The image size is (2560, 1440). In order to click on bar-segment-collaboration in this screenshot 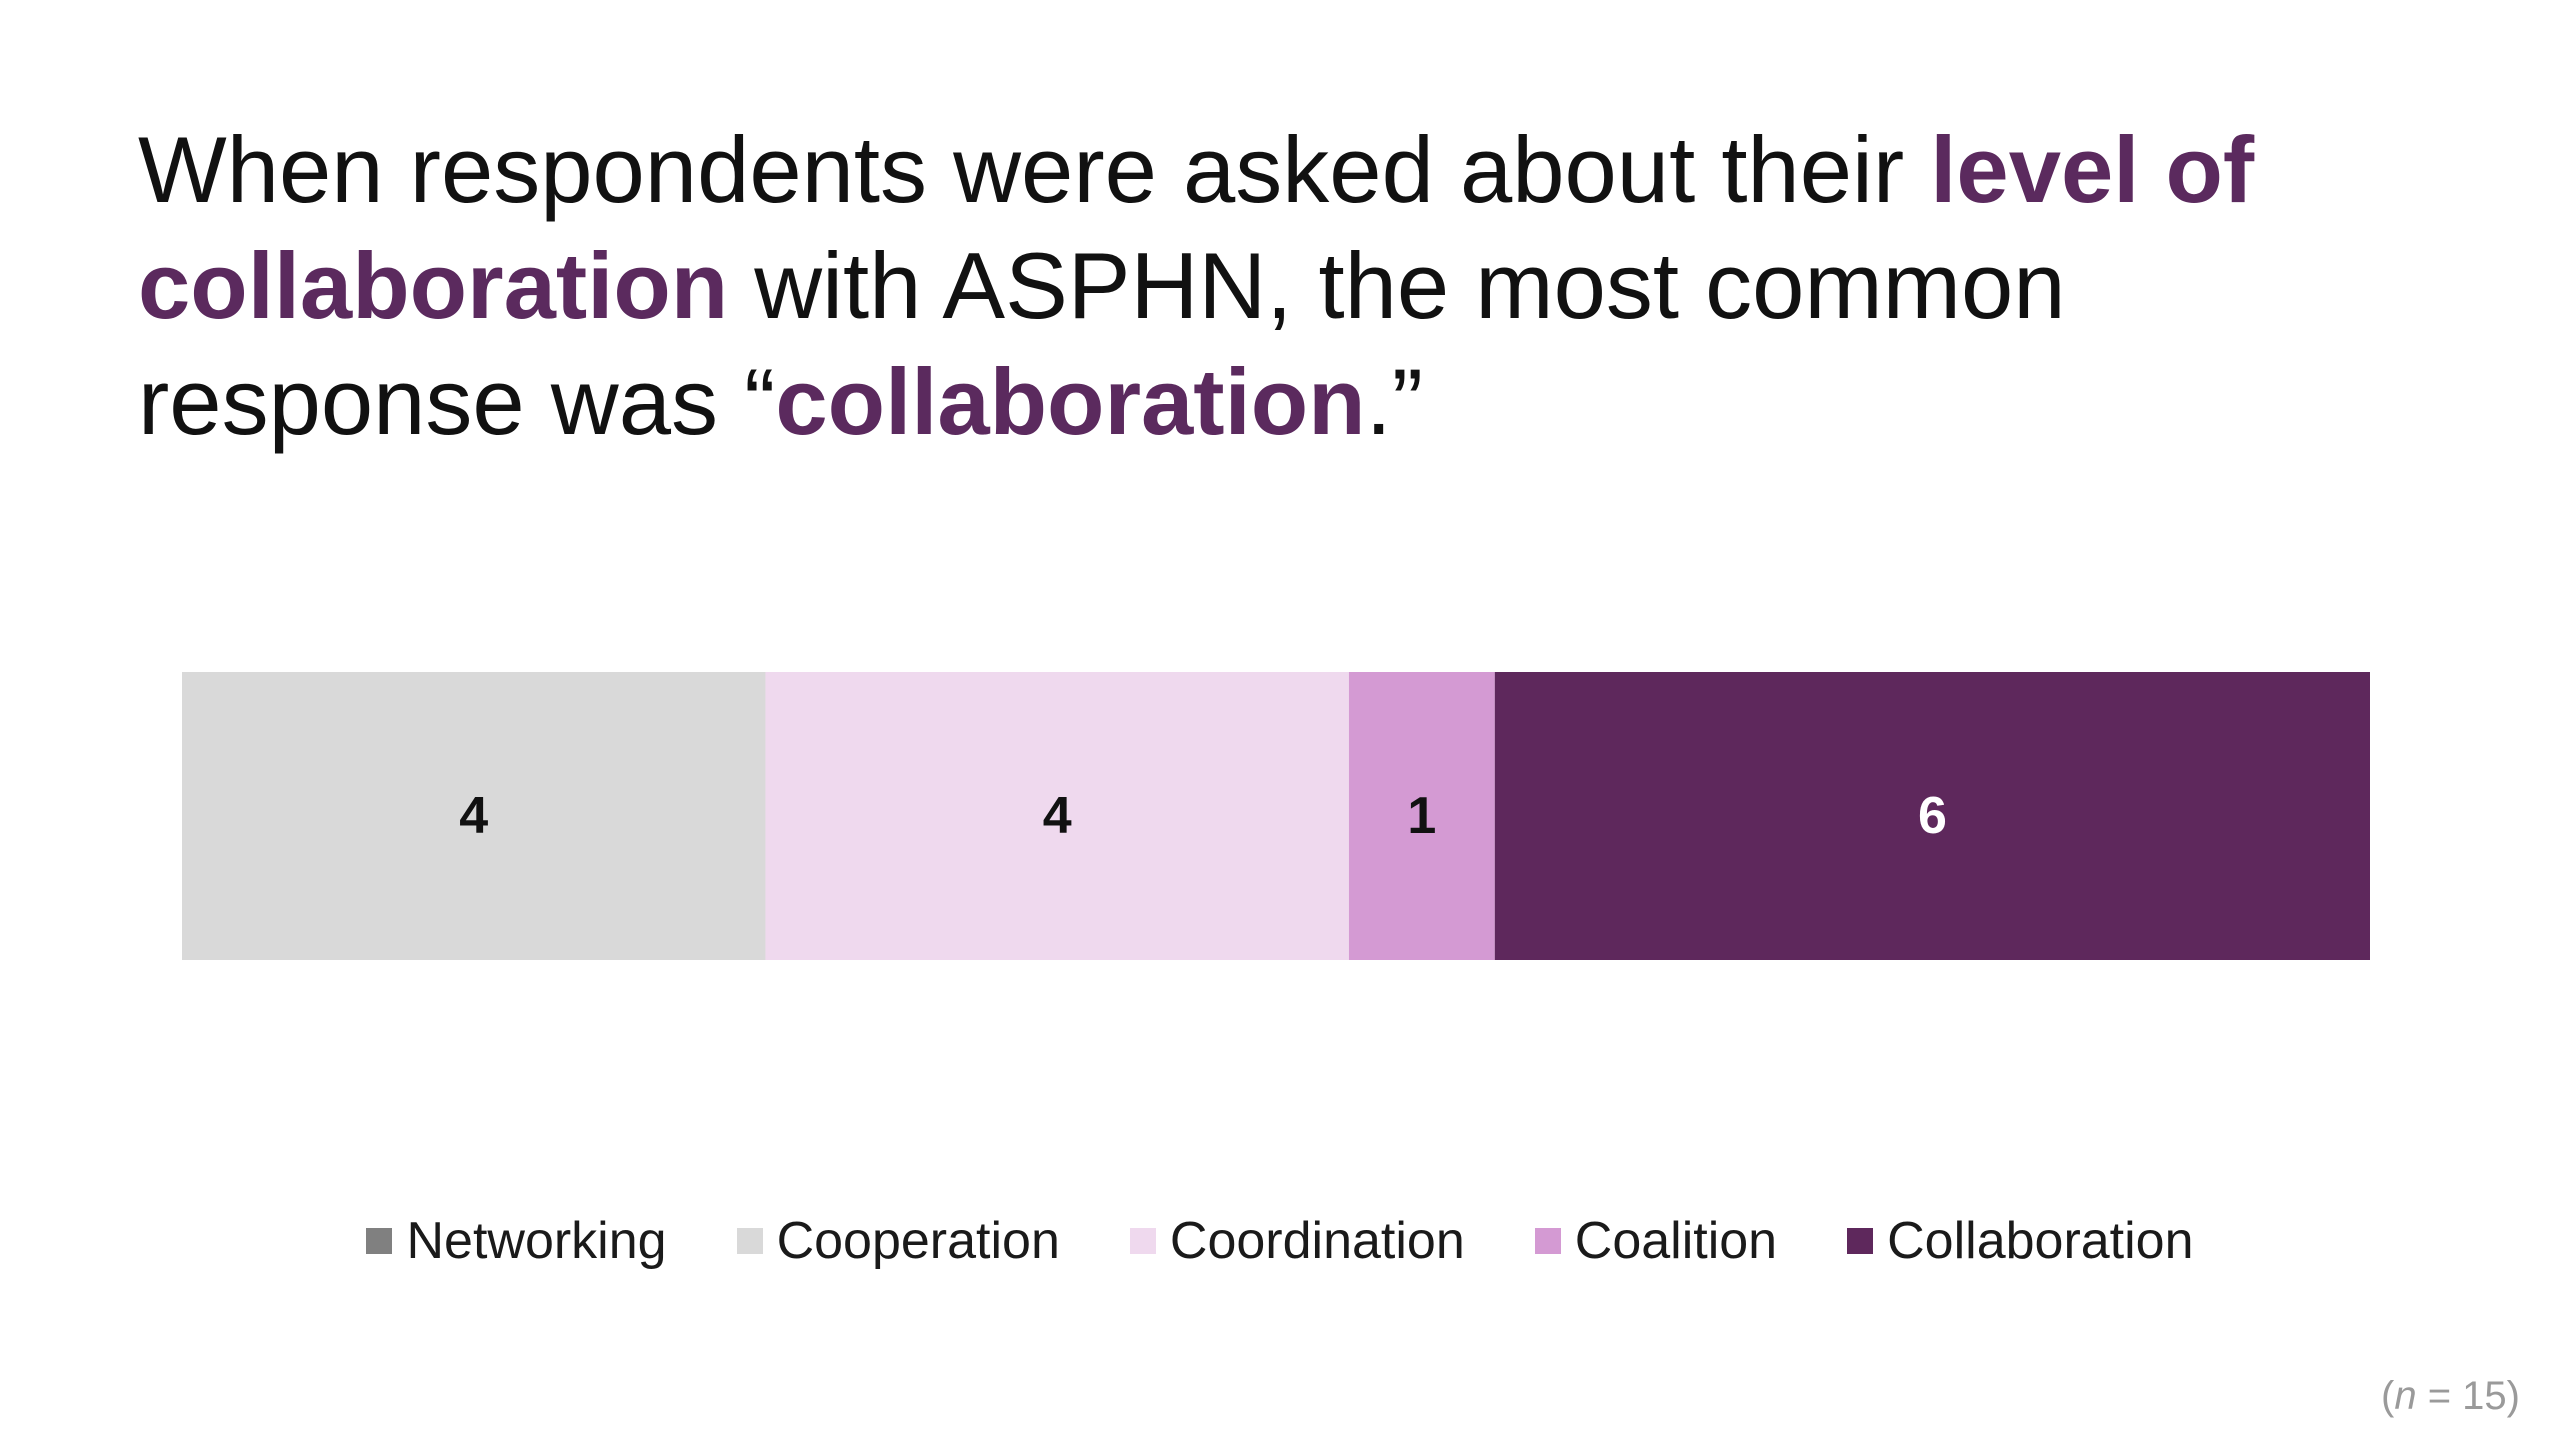, I will do `click(1932, 816)`.